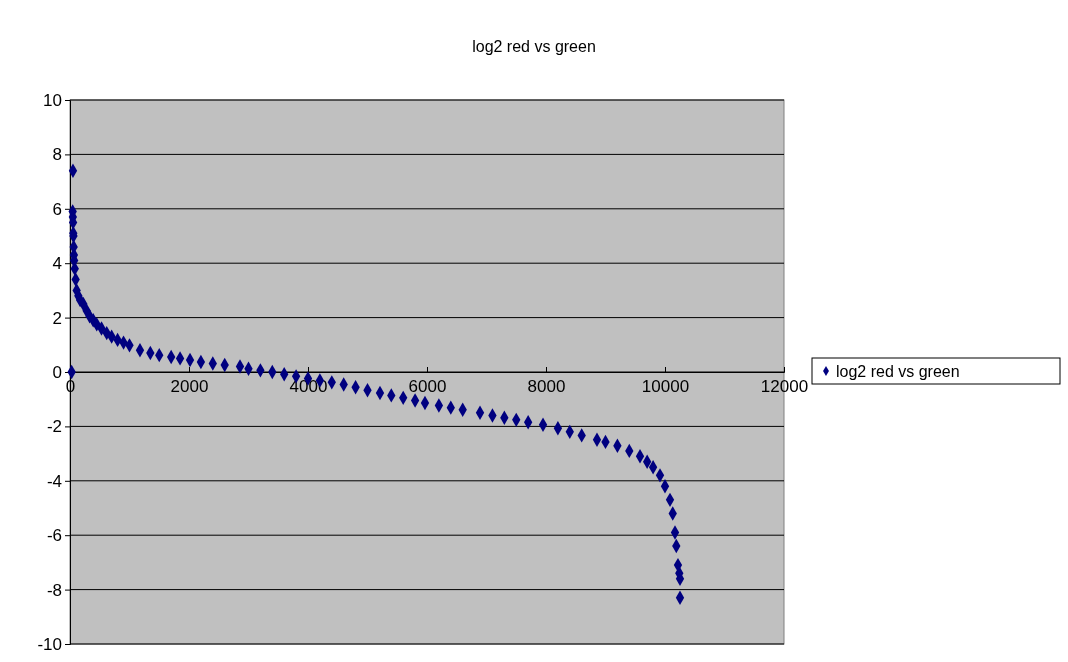 The height and width of the screenshot is (662, 1068). Describe the element at coordinates (49, 644) in the screenshot. I see `y-tick-label: -10` at that location.